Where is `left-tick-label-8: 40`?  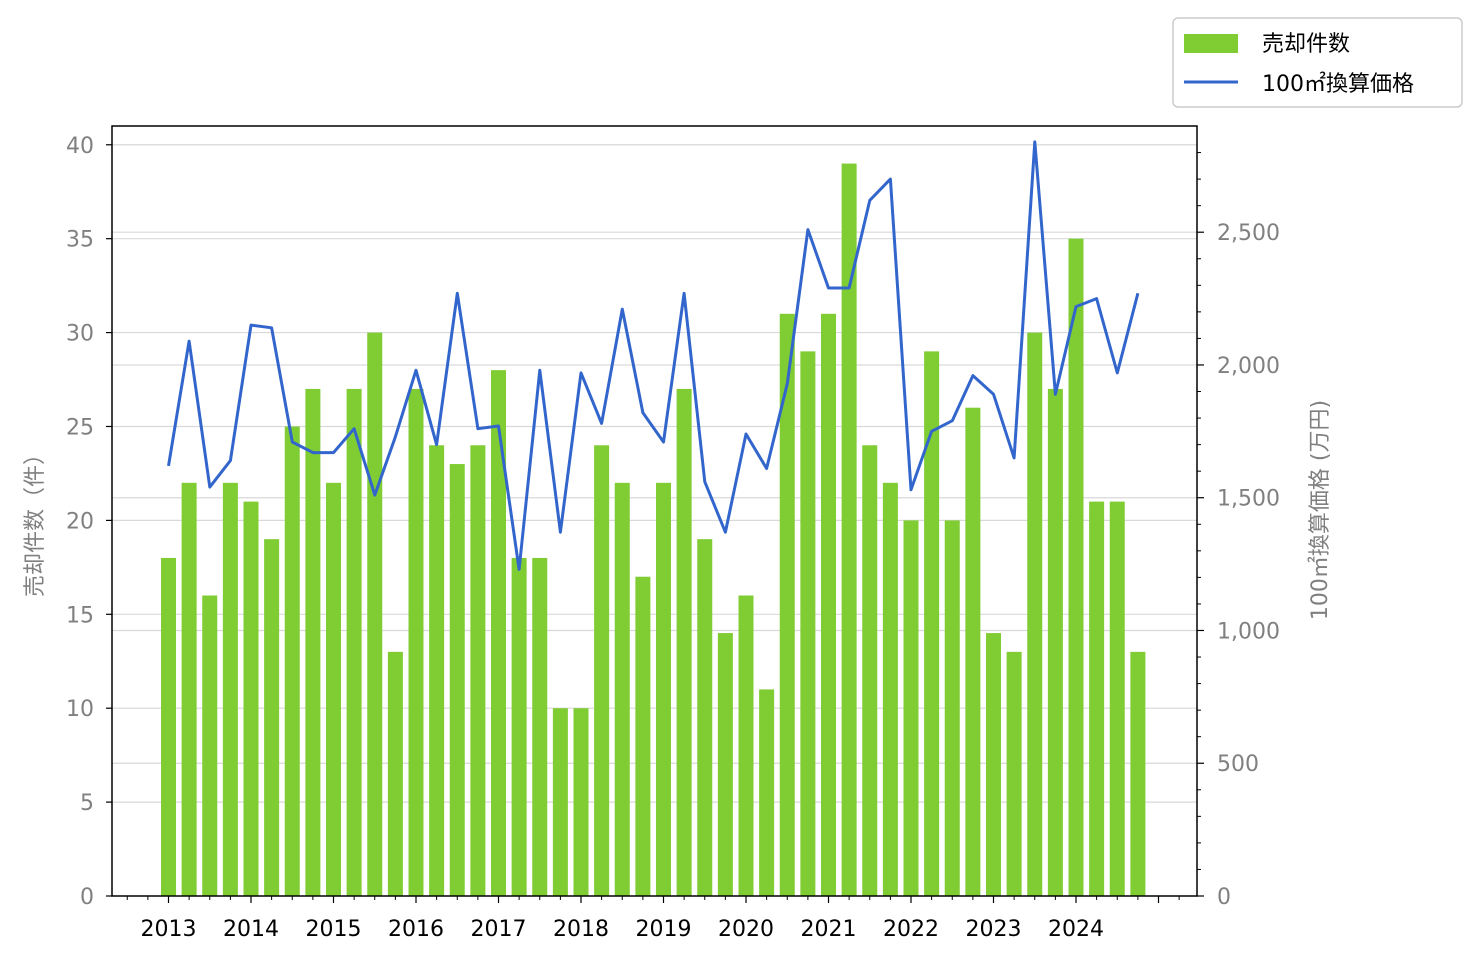
left-tick-label-8: 40 is located at coordinates (80, 146).